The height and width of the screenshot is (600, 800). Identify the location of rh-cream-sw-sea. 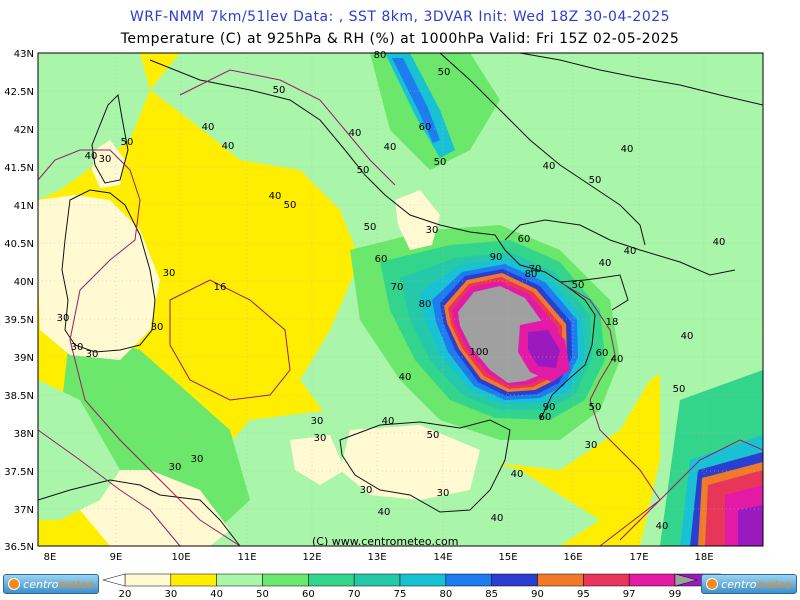
(317, 460).